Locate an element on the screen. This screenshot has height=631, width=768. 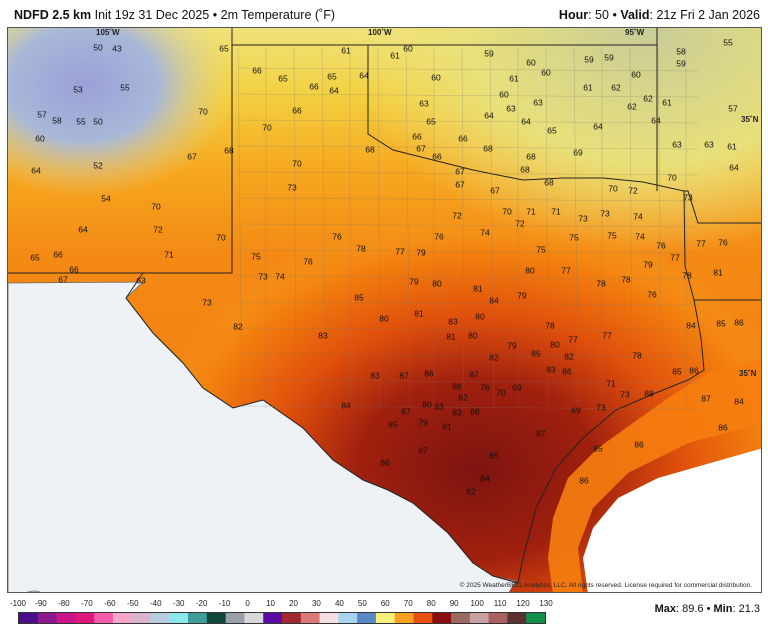
temperature-label: 65 is located at coordinates (332, 76).